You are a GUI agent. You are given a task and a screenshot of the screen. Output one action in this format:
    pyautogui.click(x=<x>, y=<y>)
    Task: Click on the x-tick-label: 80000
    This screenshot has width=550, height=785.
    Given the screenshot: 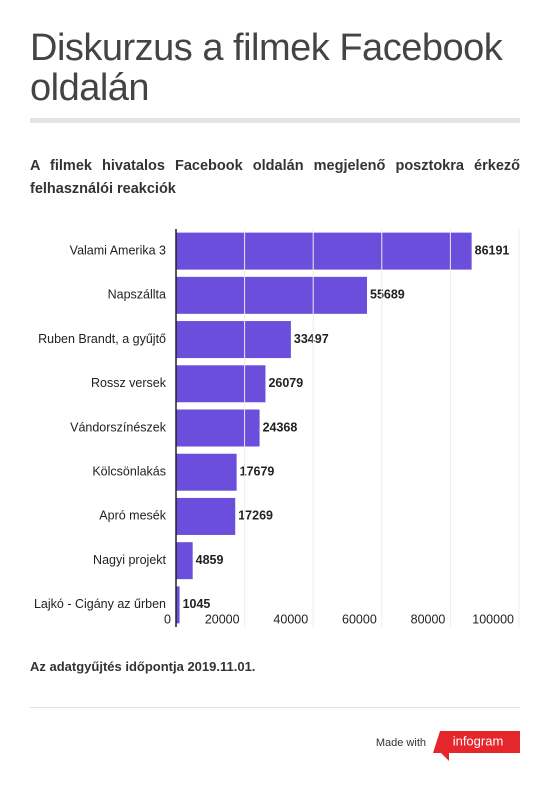 What is the action you would take?
    pyautogui.click(x=428, y=619)
    